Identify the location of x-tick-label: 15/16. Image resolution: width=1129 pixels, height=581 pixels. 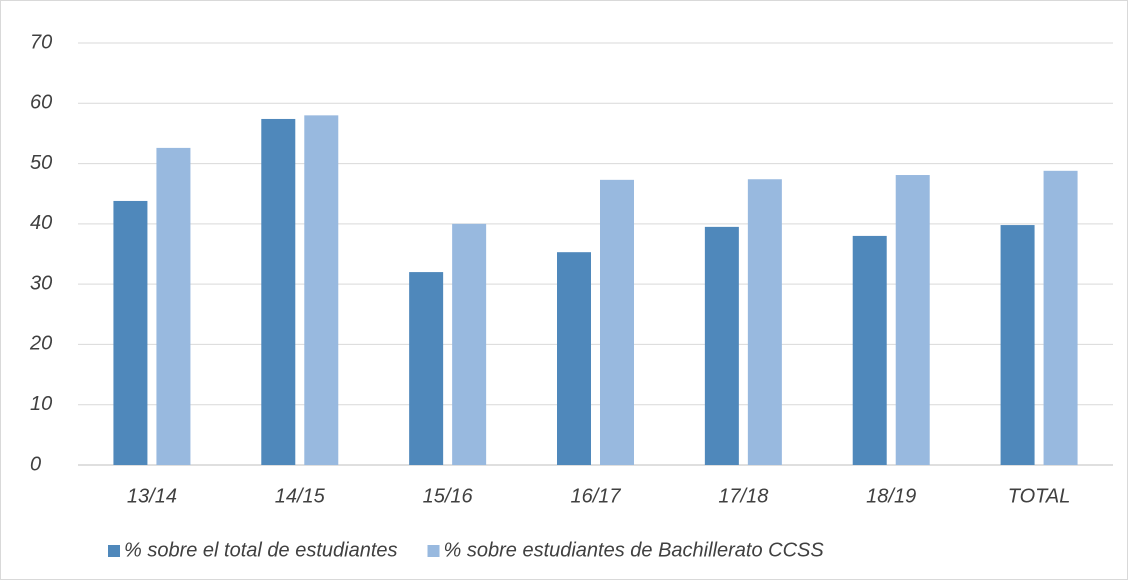
(448, 496).